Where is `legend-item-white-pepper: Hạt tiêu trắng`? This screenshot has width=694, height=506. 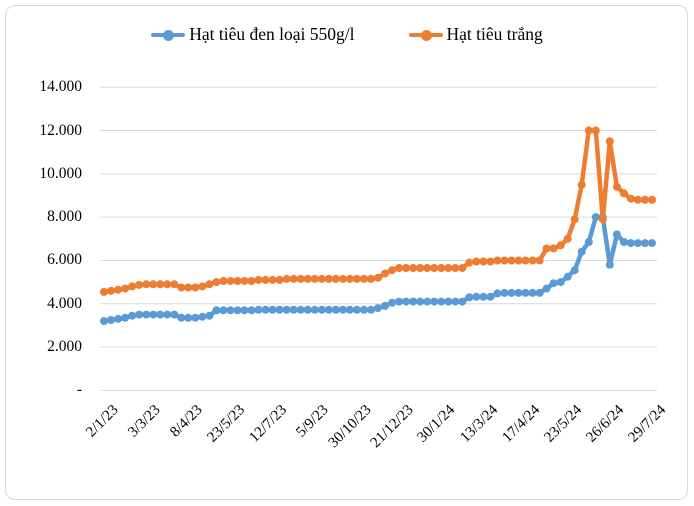
legend-item-white-pepper: Hạt tiêu trắng is located at coordinates (475, 34).